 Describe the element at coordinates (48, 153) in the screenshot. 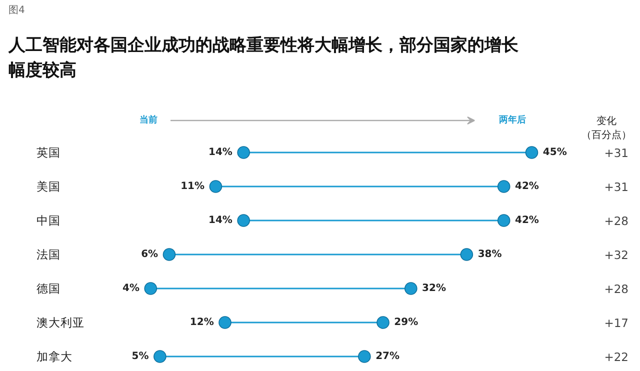

I see `category-label: 英国` at that location.